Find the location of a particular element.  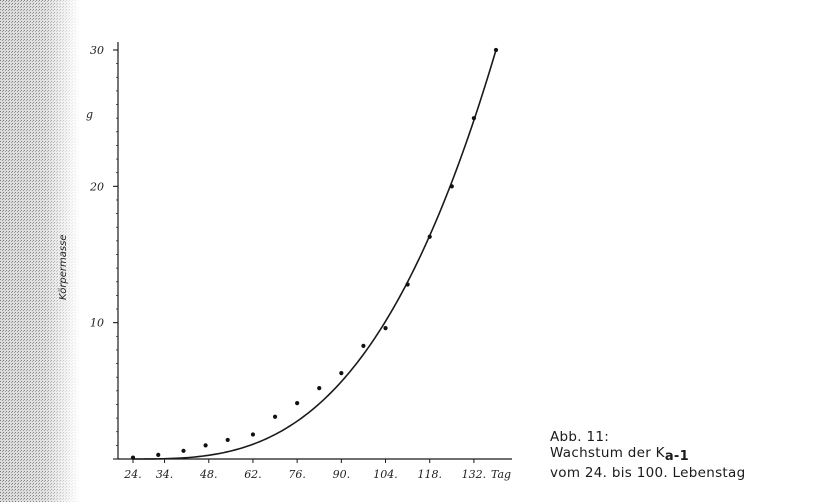

x-tick-label: 62. is located at coordinates (253, 474).